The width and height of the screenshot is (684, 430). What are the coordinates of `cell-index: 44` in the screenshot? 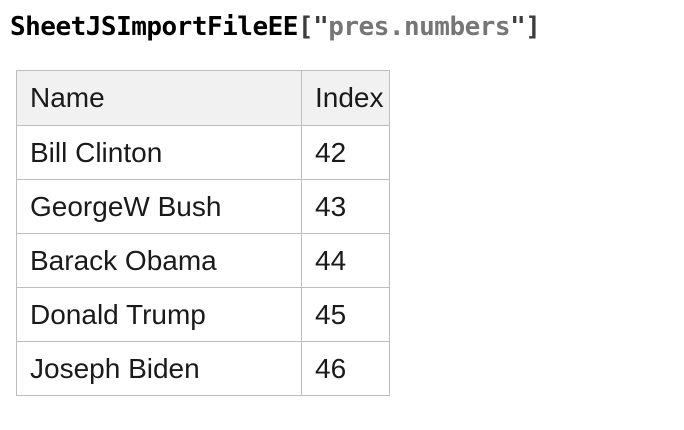 It's located at (345, 260).